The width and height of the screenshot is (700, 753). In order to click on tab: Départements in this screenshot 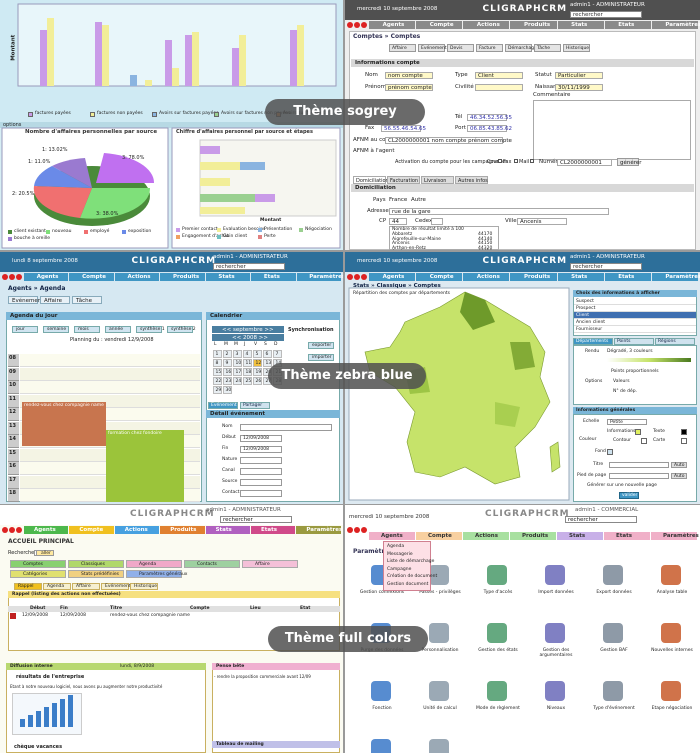, I will do `click(593, 341)`.